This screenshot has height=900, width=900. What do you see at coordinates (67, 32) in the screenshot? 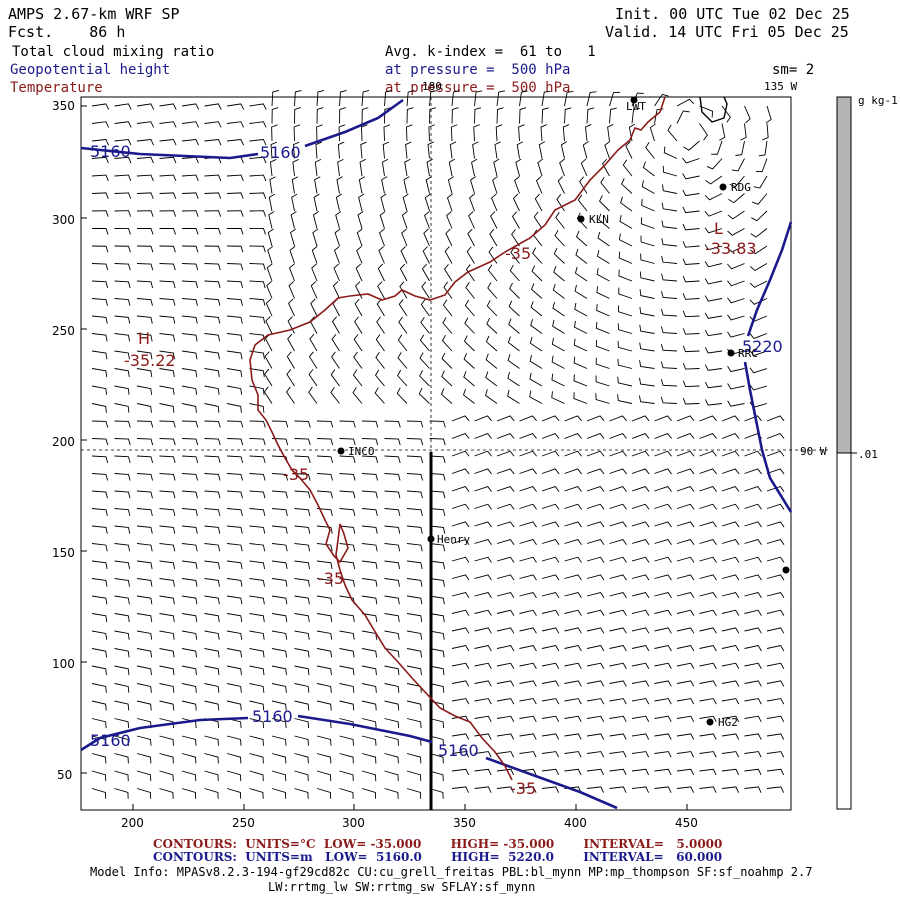
I see `forecast-hour: Fcst. 86 h` at bounding box center [67, 32].